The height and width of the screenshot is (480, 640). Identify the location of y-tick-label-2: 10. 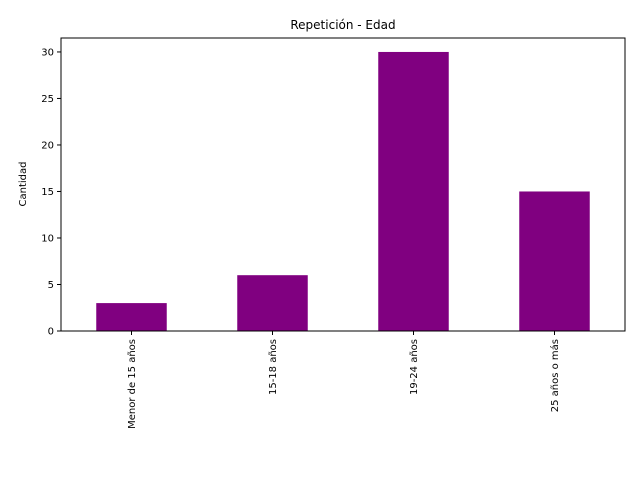
(47, 238).